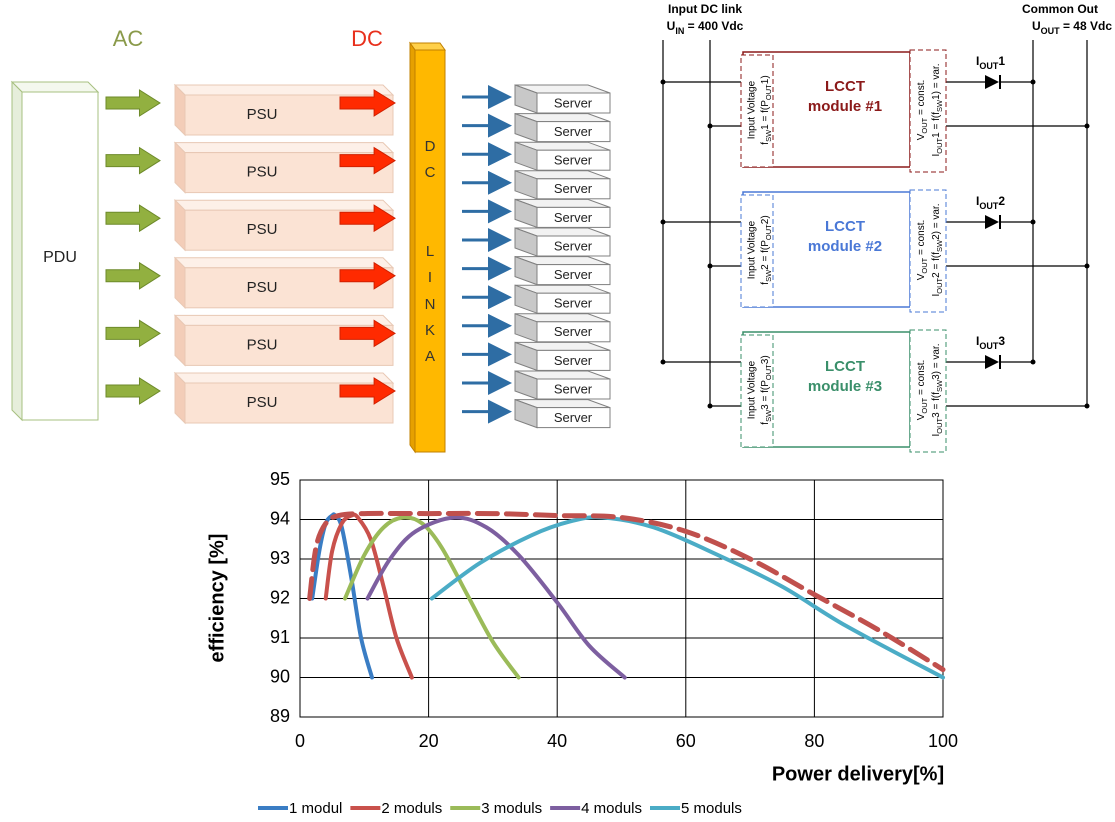 The image size is (1115, 822). What do you see at coordinates (128, 38) in the screenshot?
I see `ac-label: AC` at bounding box center [128, 38].